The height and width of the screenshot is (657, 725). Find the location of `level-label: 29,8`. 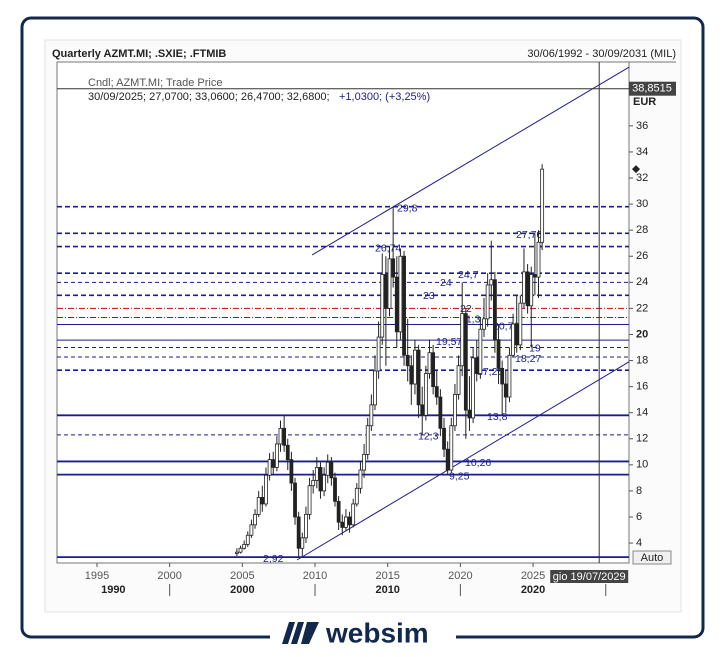

level-label: 29,8 is located at coordinates (407, 208).